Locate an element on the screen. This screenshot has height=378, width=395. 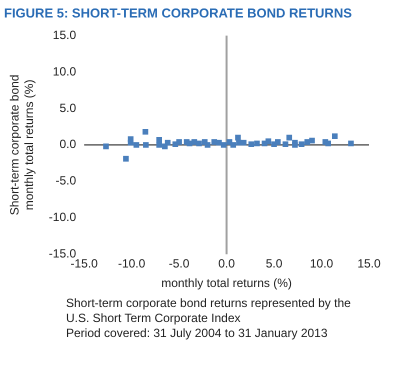
x-tick-label: 15.0 is located at coordinates (369, 263).